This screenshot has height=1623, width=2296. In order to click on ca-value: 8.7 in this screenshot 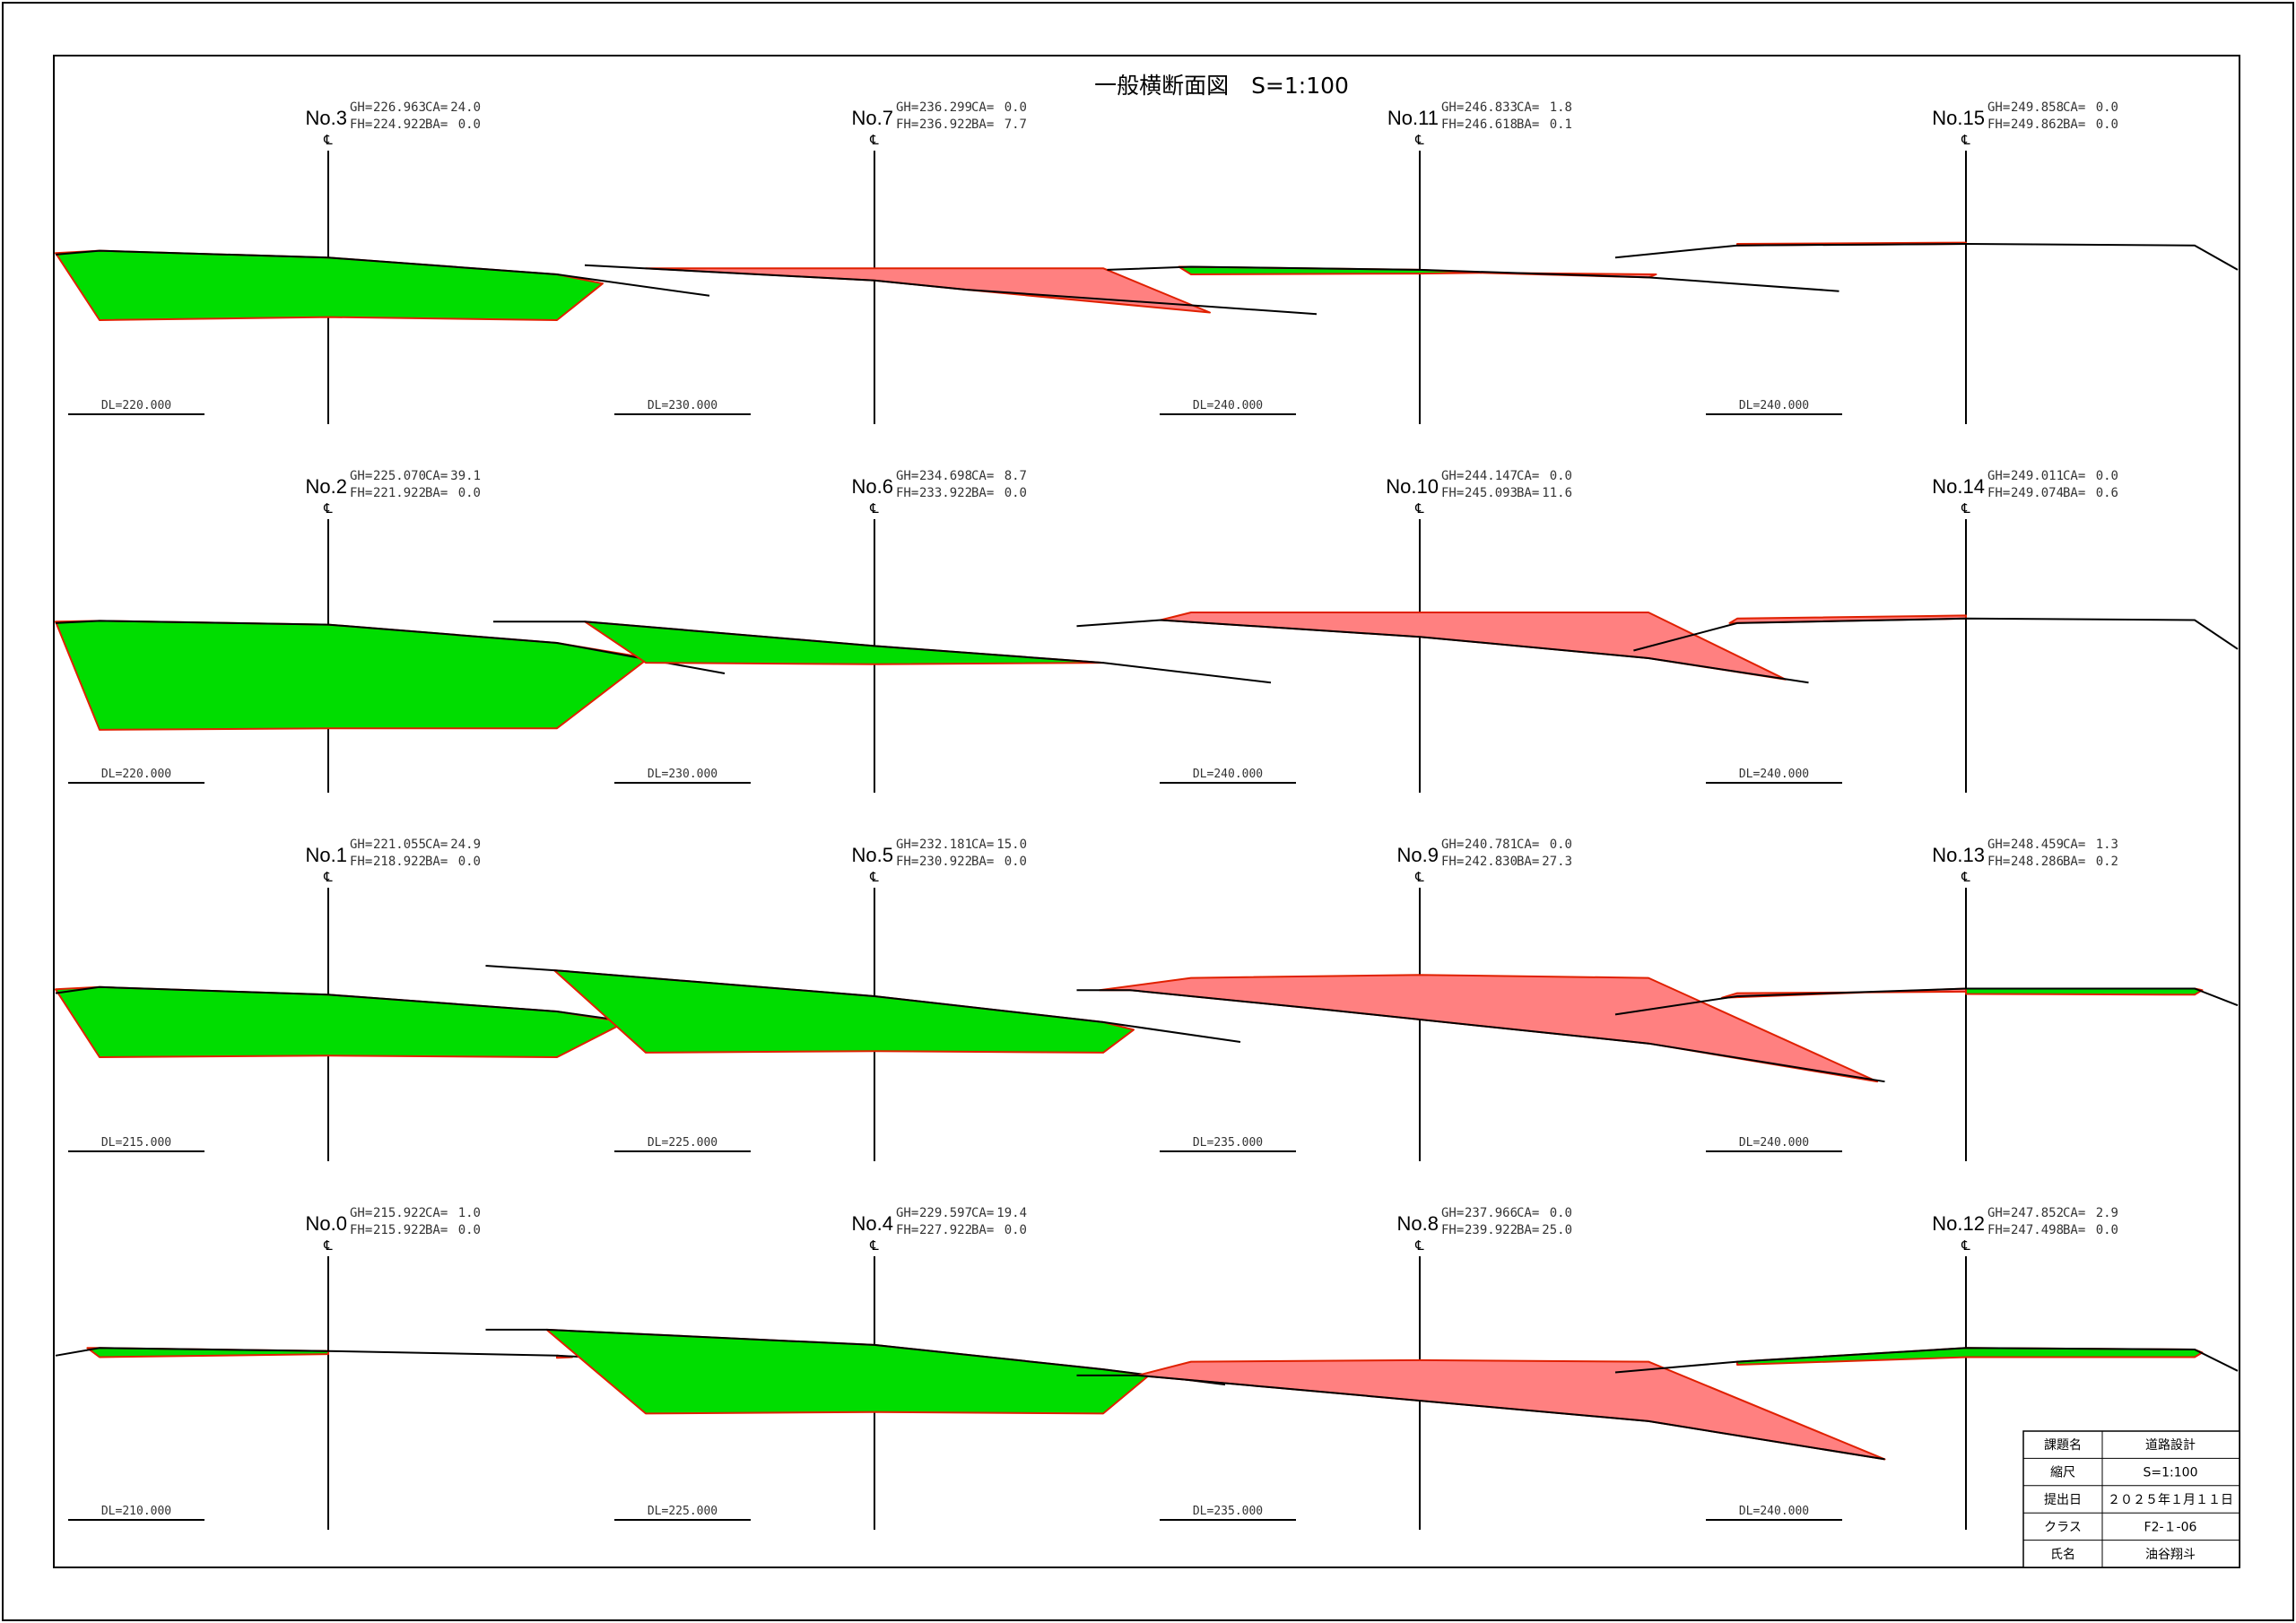, I will do `click(1015, 476)`.